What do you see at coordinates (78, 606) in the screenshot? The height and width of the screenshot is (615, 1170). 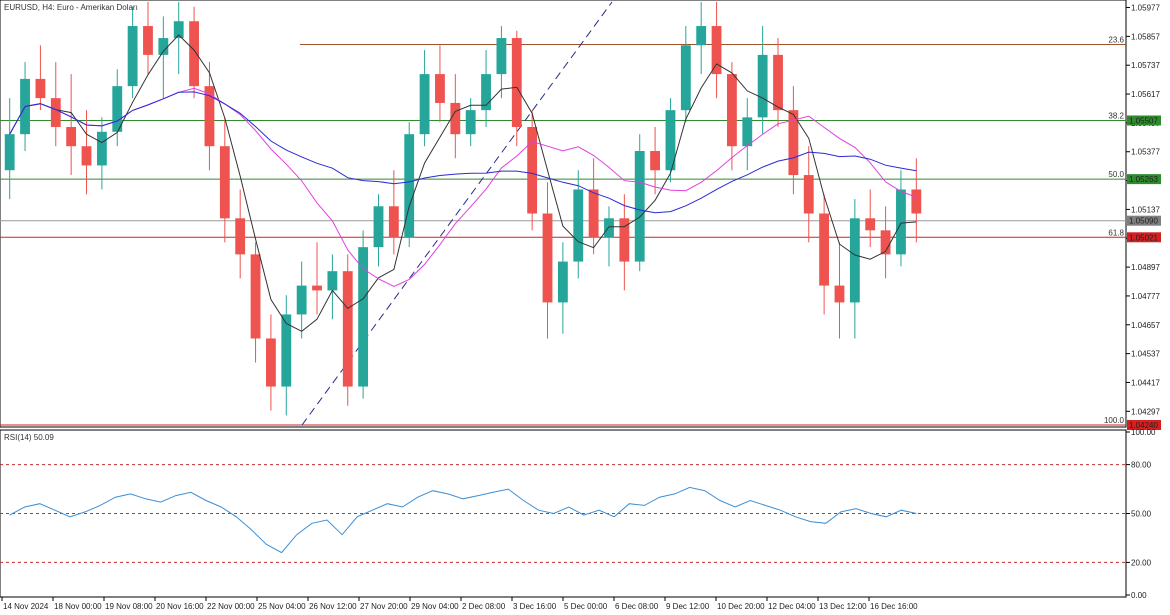 I see `time-tick-label: 18 Nov 00:00` at bounding box center [78, 606].